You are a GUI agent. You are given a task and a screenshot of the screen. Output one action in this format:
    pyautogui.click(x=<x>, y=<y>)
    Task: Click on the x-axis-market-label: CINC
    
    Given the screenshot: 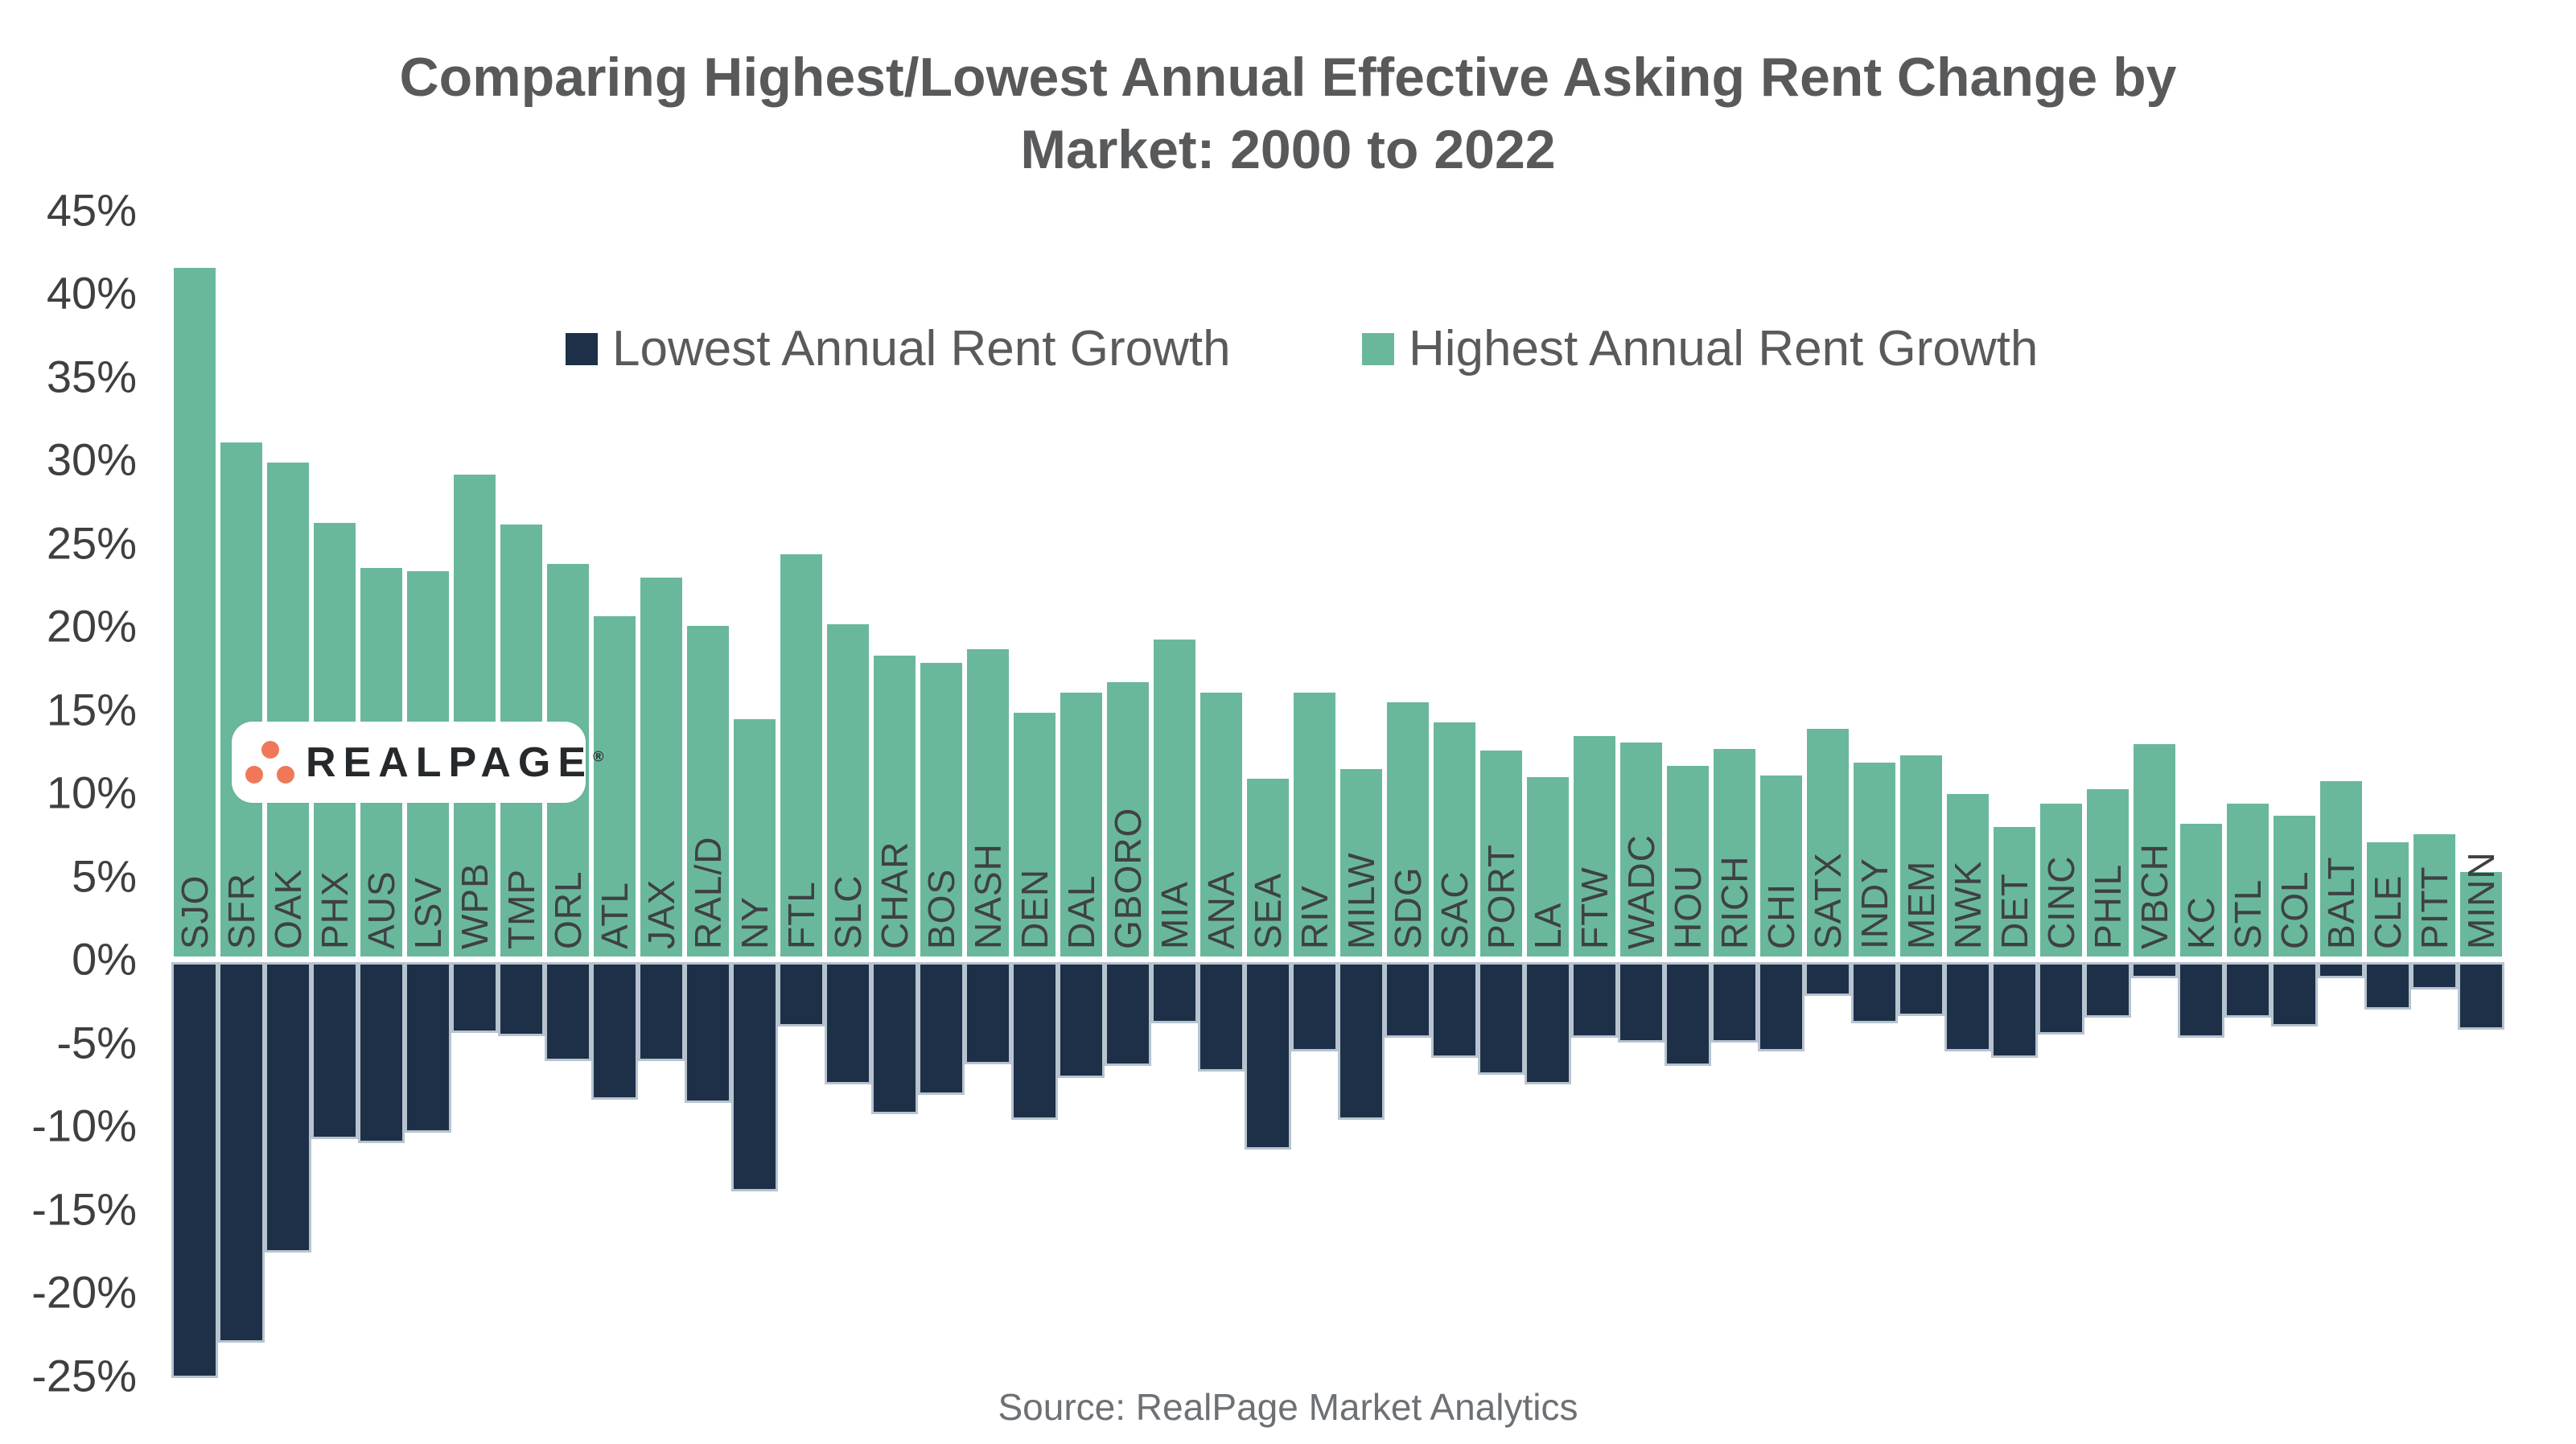 What is the action you would take?
    pyautogui.click(x=2061, y=902)
    